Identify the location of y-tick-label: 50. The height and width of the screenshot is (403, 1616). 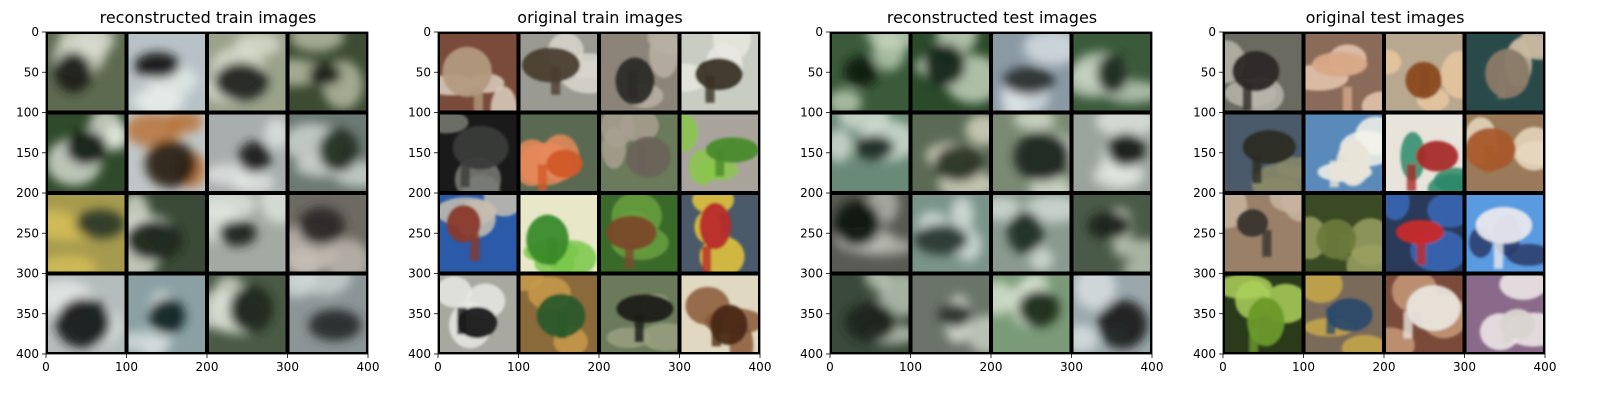
(31, 72).